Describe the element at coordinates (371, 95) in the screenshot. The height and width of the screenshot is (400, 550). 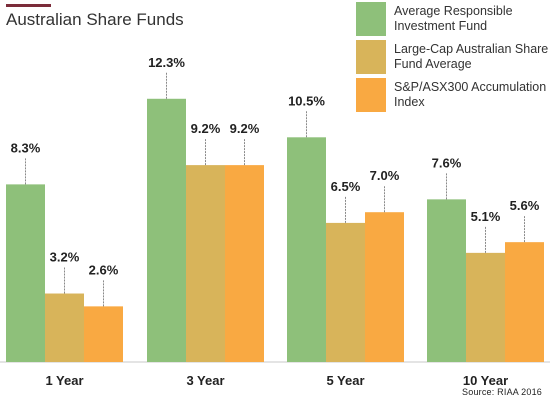
I see `legend-swatch-orange` at that location.